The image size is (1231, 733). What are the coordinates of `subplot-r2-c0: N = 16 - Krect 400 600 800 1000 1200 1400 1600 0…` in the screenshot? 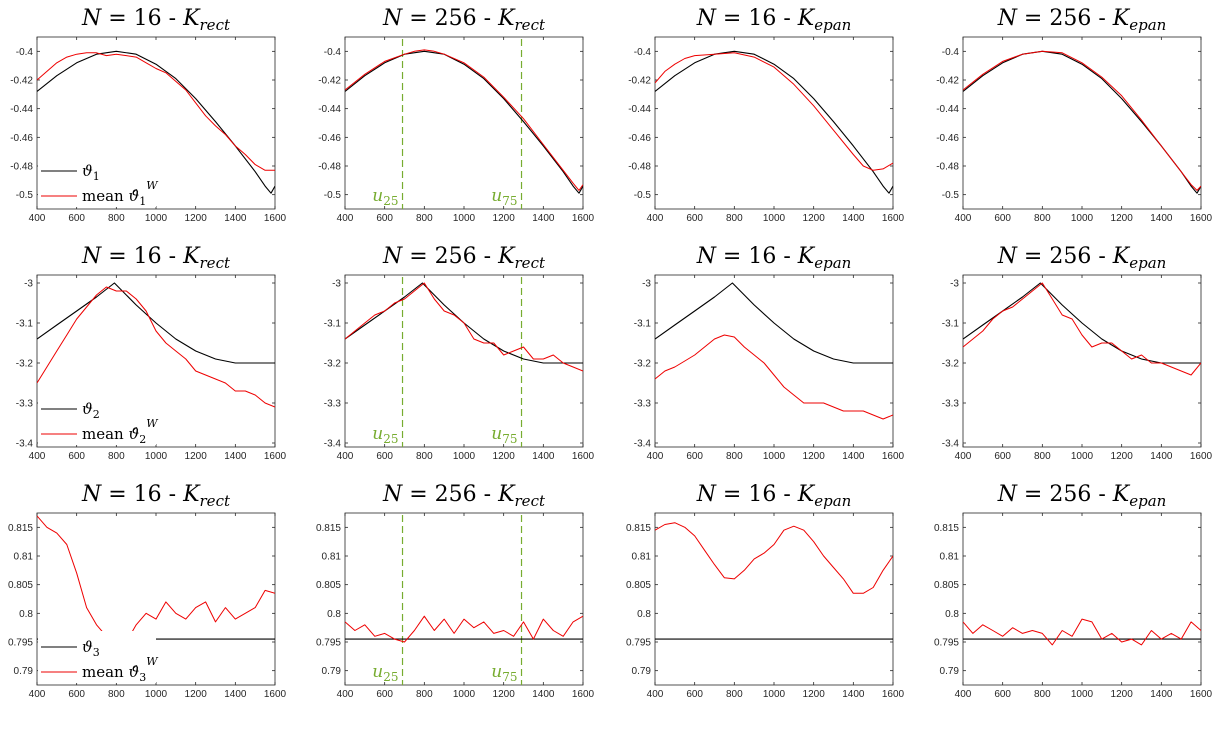 It's located at (147, 591).